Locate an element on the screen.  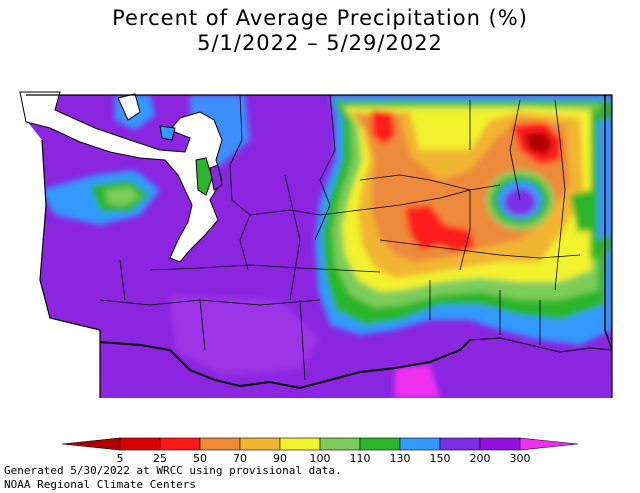
legend-label: 300 is located at coordinates (520, 458).